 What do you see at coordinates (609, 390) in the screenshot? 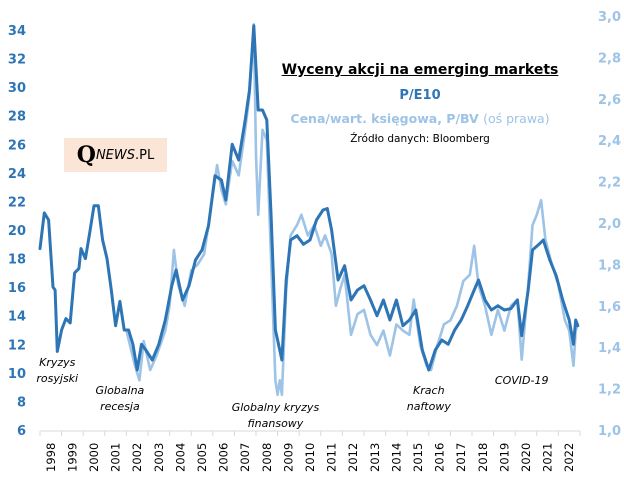
I see `y-right-tick-label: 1,2` at bounding box center [609, 390].